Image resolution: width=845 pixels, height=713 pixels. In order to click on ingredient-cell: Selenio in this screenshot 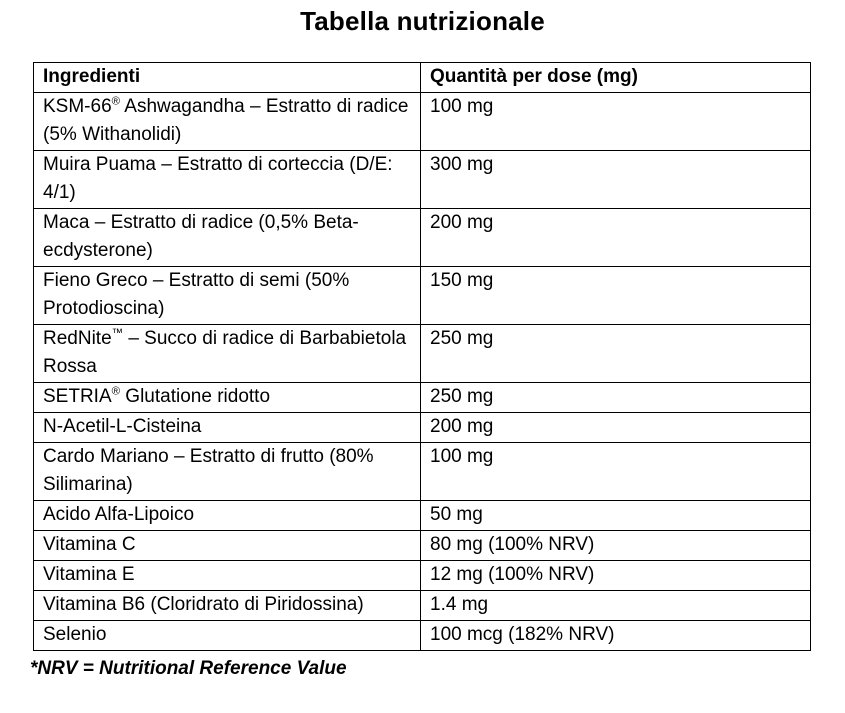, I will do `click(227, 635)`.